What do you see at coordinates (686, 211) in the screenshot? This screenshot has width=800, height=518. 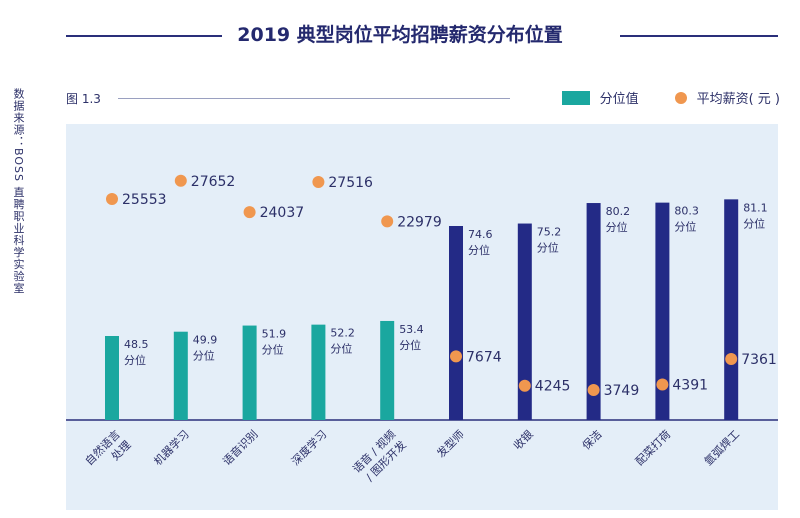 I see `bar-value-label: 80.3` at bounding box center [686, 211].